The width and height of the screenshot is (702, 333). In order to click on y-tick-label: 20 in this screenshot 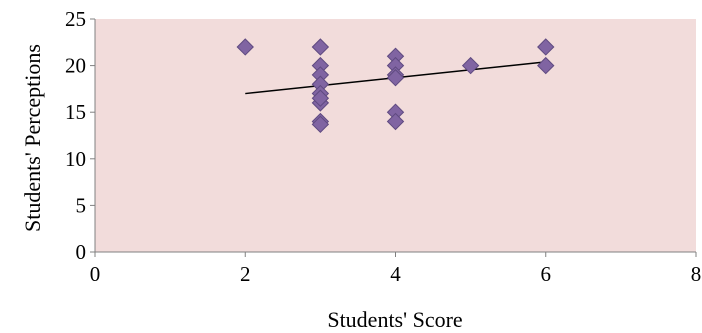, I will do `click(75, 66)`.